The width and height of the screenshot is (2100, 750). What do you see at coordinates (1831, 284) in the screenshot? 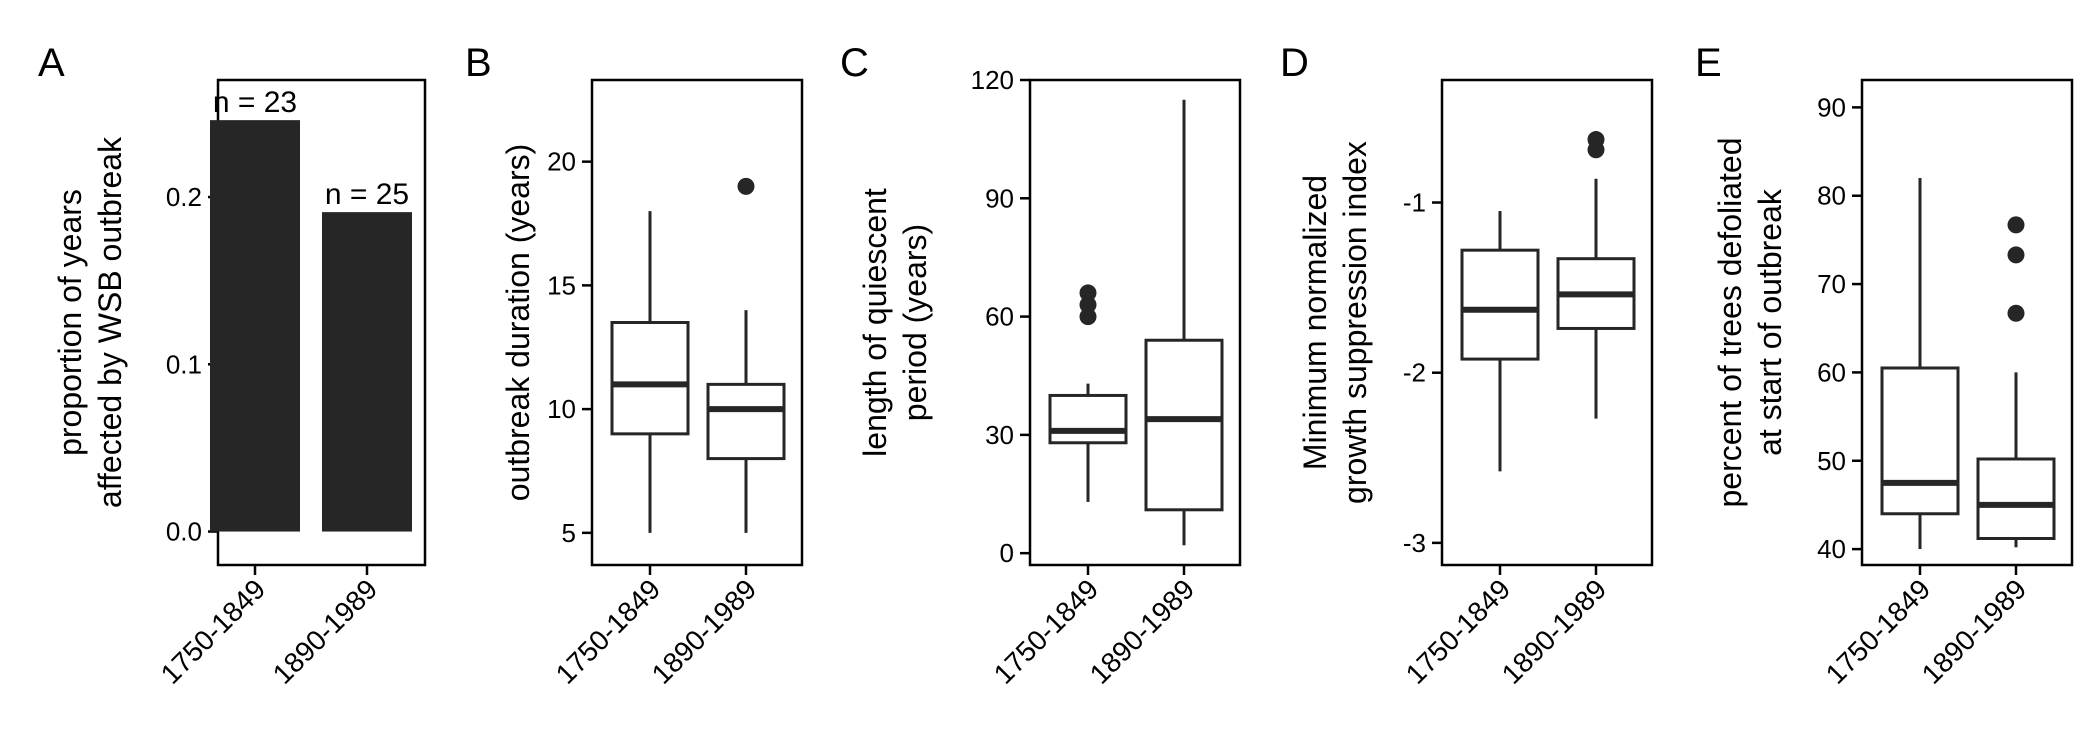
I see `panel-e-y-tick-label: 70` at bounding box center [1831, 284].